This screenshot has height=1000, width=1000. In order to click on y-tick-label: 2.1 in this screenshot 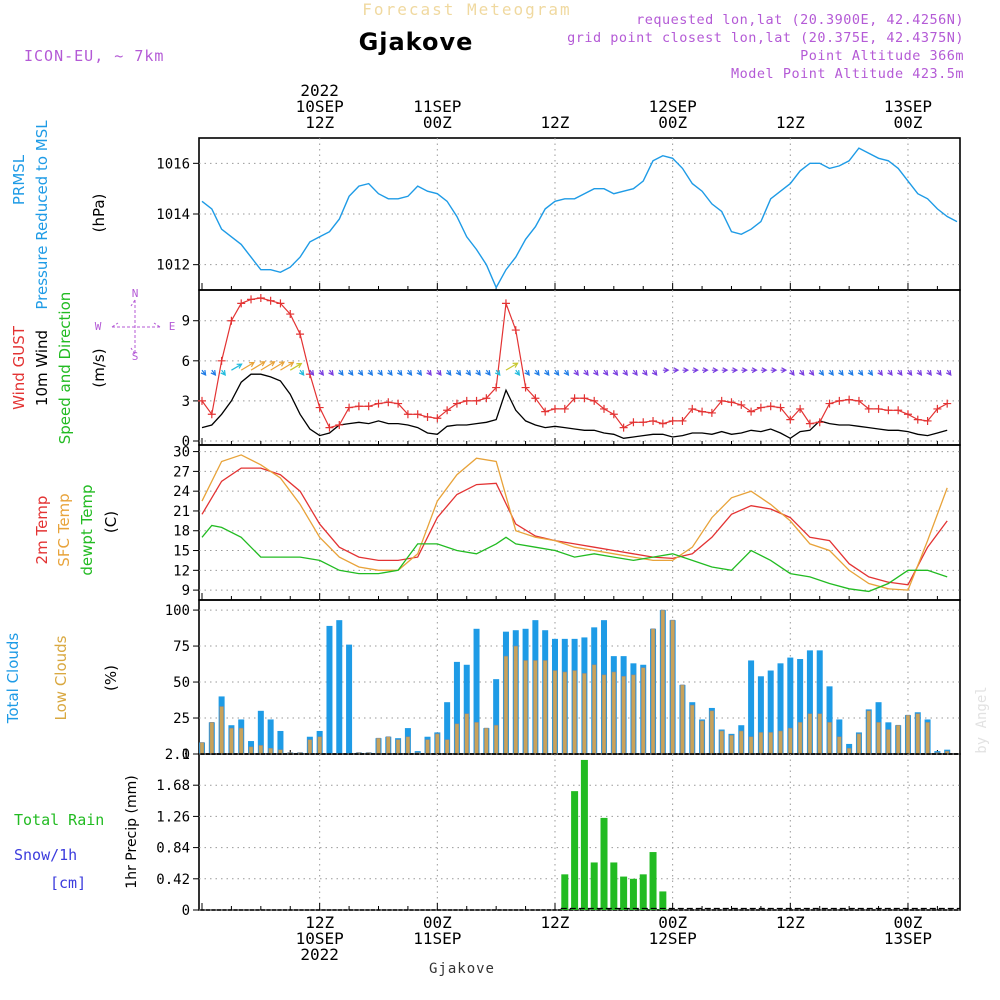, I will do `click(177, 755)`.